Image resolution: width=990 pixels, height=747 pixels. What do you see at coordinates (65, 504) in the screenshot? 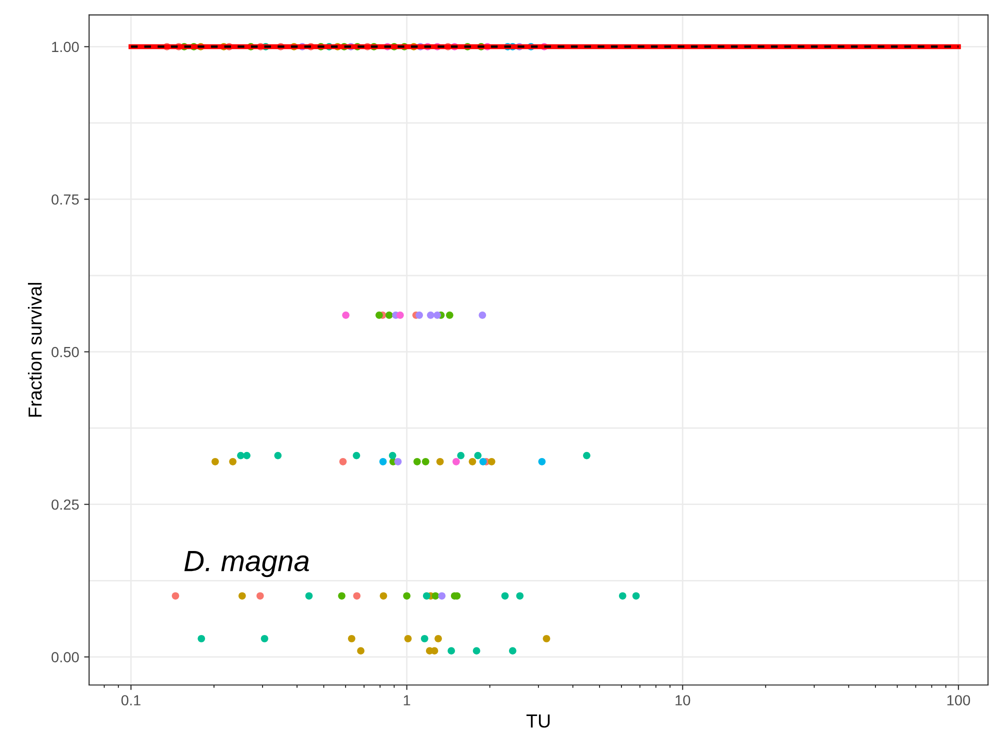
I see `y-tick-label: 0.25` at bounding box center [65, 504].